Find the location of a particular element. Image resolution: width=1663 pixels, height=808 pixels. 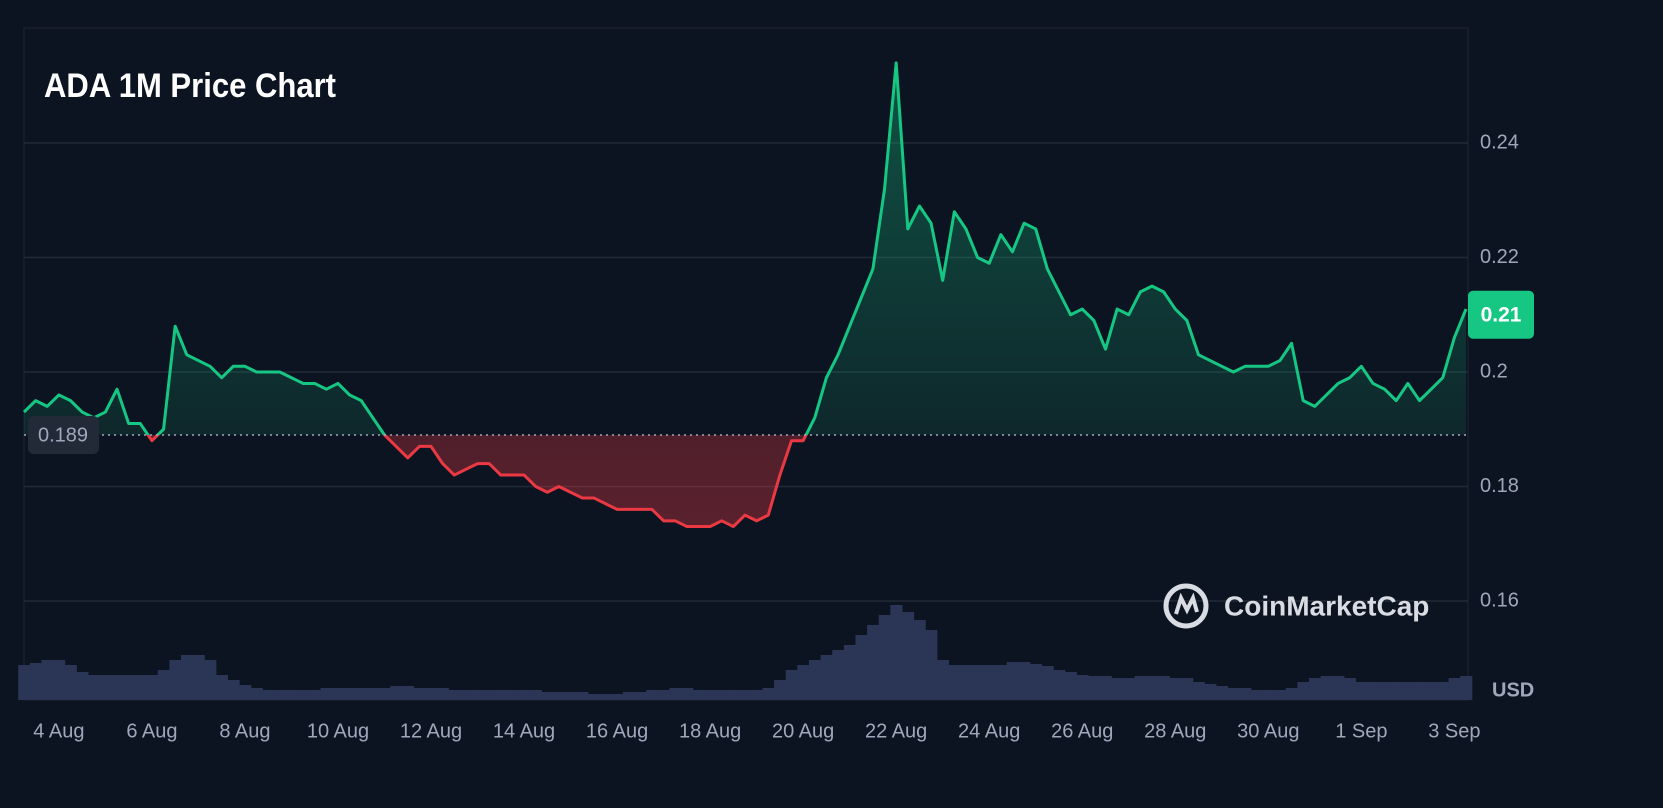

x-tick-label: 16 Aug is located at coordinates (617, 731).